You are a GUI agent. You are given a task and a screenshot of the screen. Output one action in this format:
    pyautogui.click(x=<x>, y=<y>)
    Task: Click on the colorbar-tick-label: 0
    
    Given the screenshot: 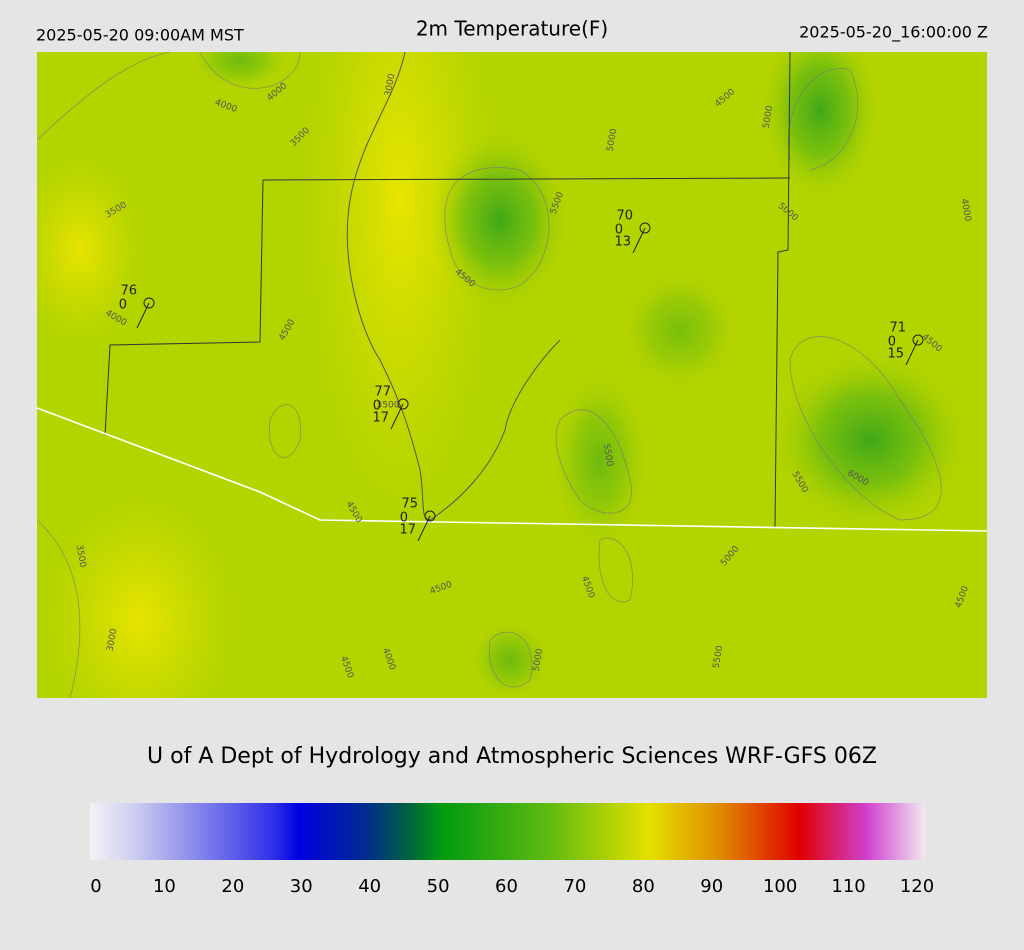 What is the action you would take?
    pyautogui.click(x=95, y=886)
    